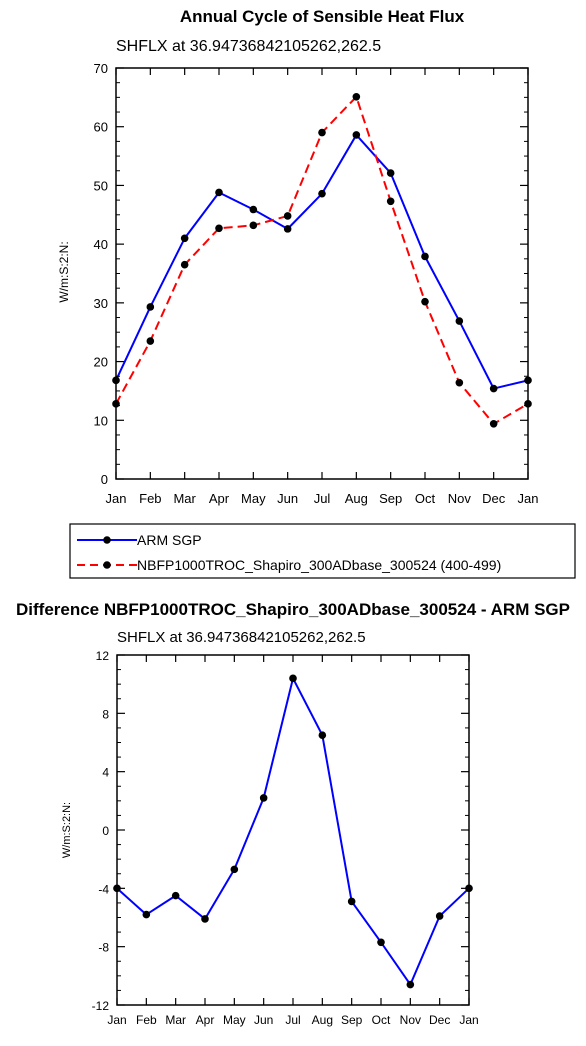  I want to click on chart1-y-tick-label: 70, so click(101, 68).